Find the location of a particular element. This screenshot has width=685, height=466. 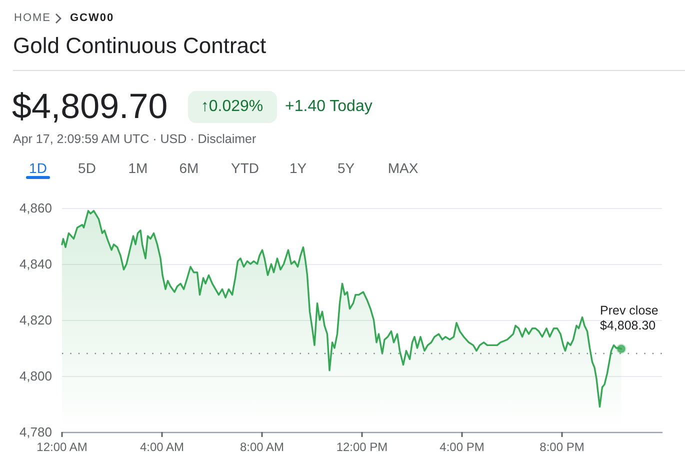

x-tick-label: 8:00 AM is located at coordinates (262, 447).